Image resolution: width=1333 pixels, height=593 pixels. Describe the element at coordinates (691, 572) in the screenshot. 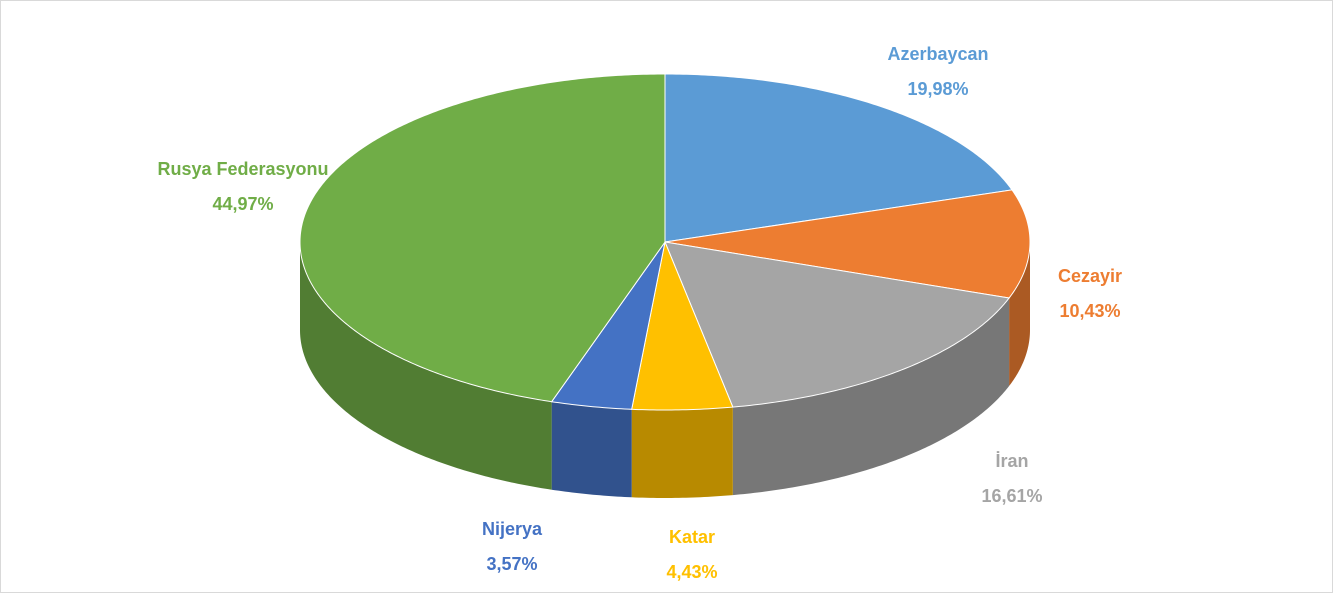

I see `slice-value-label: 4,43%` at that location.